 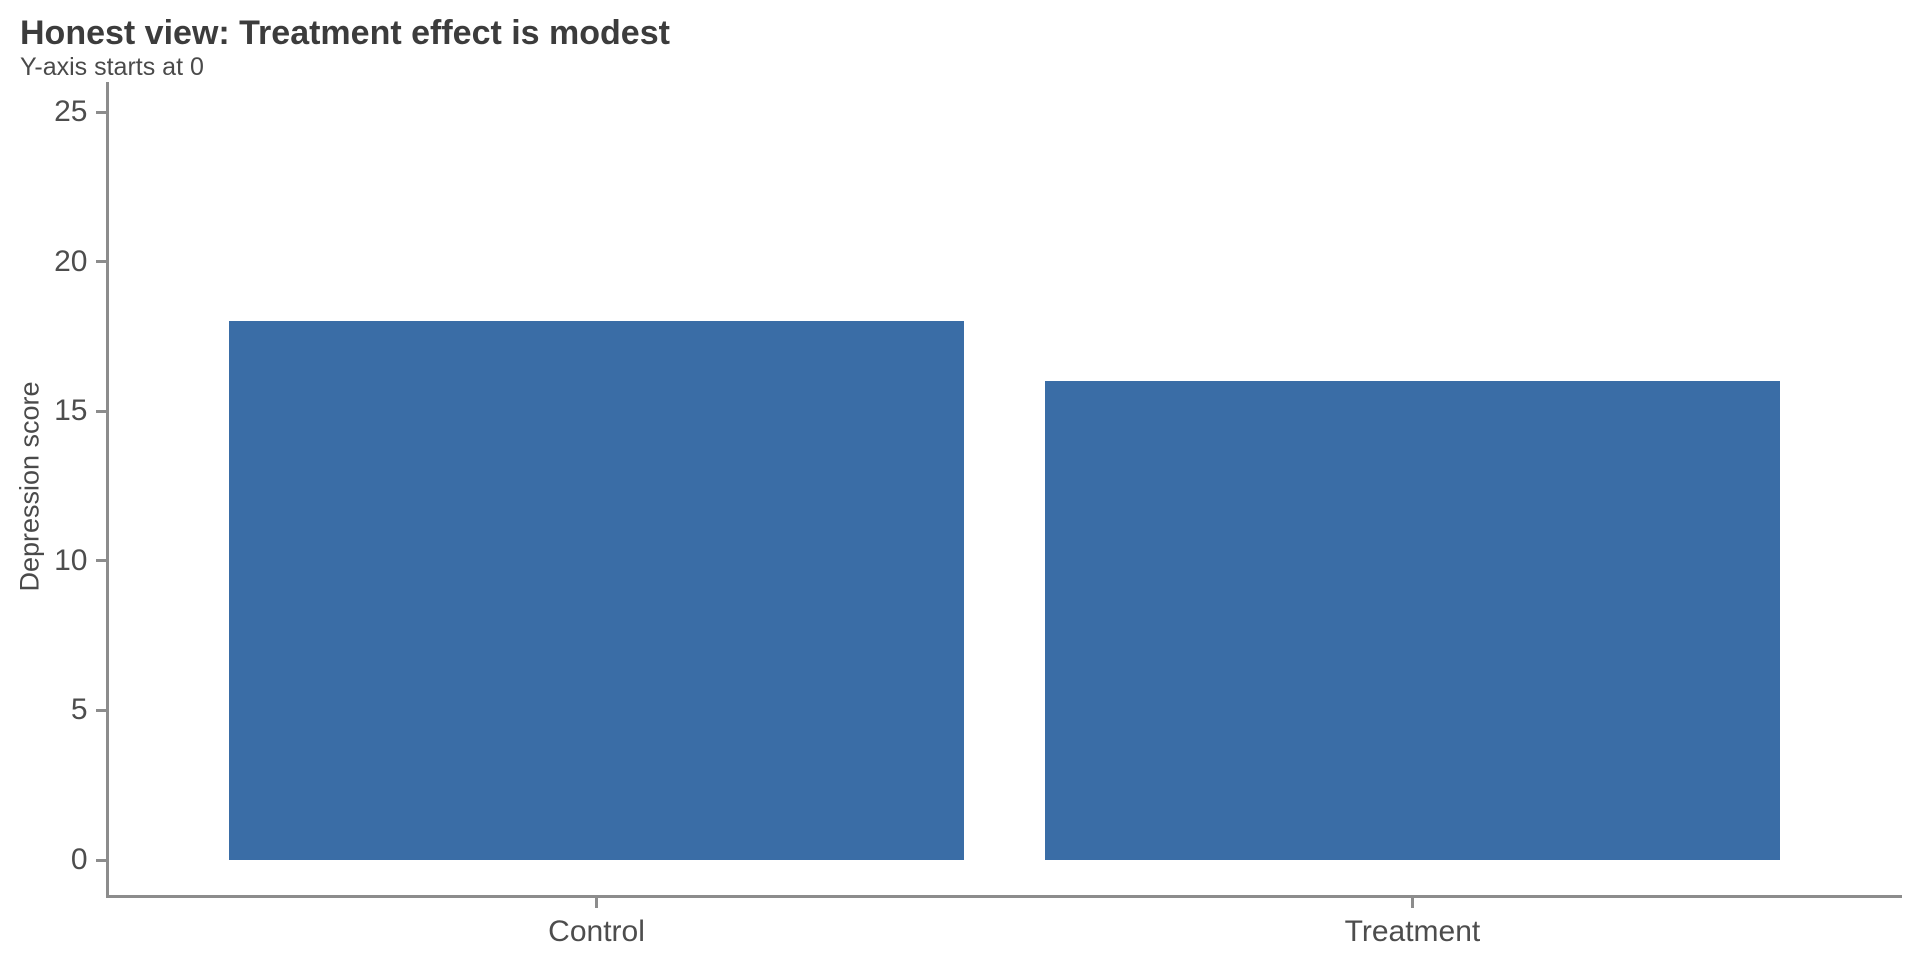 What do you see at coordinates (71, 411) in the screenshot?
I see `y-tick-label: 15` at bounding box center [71, 411].